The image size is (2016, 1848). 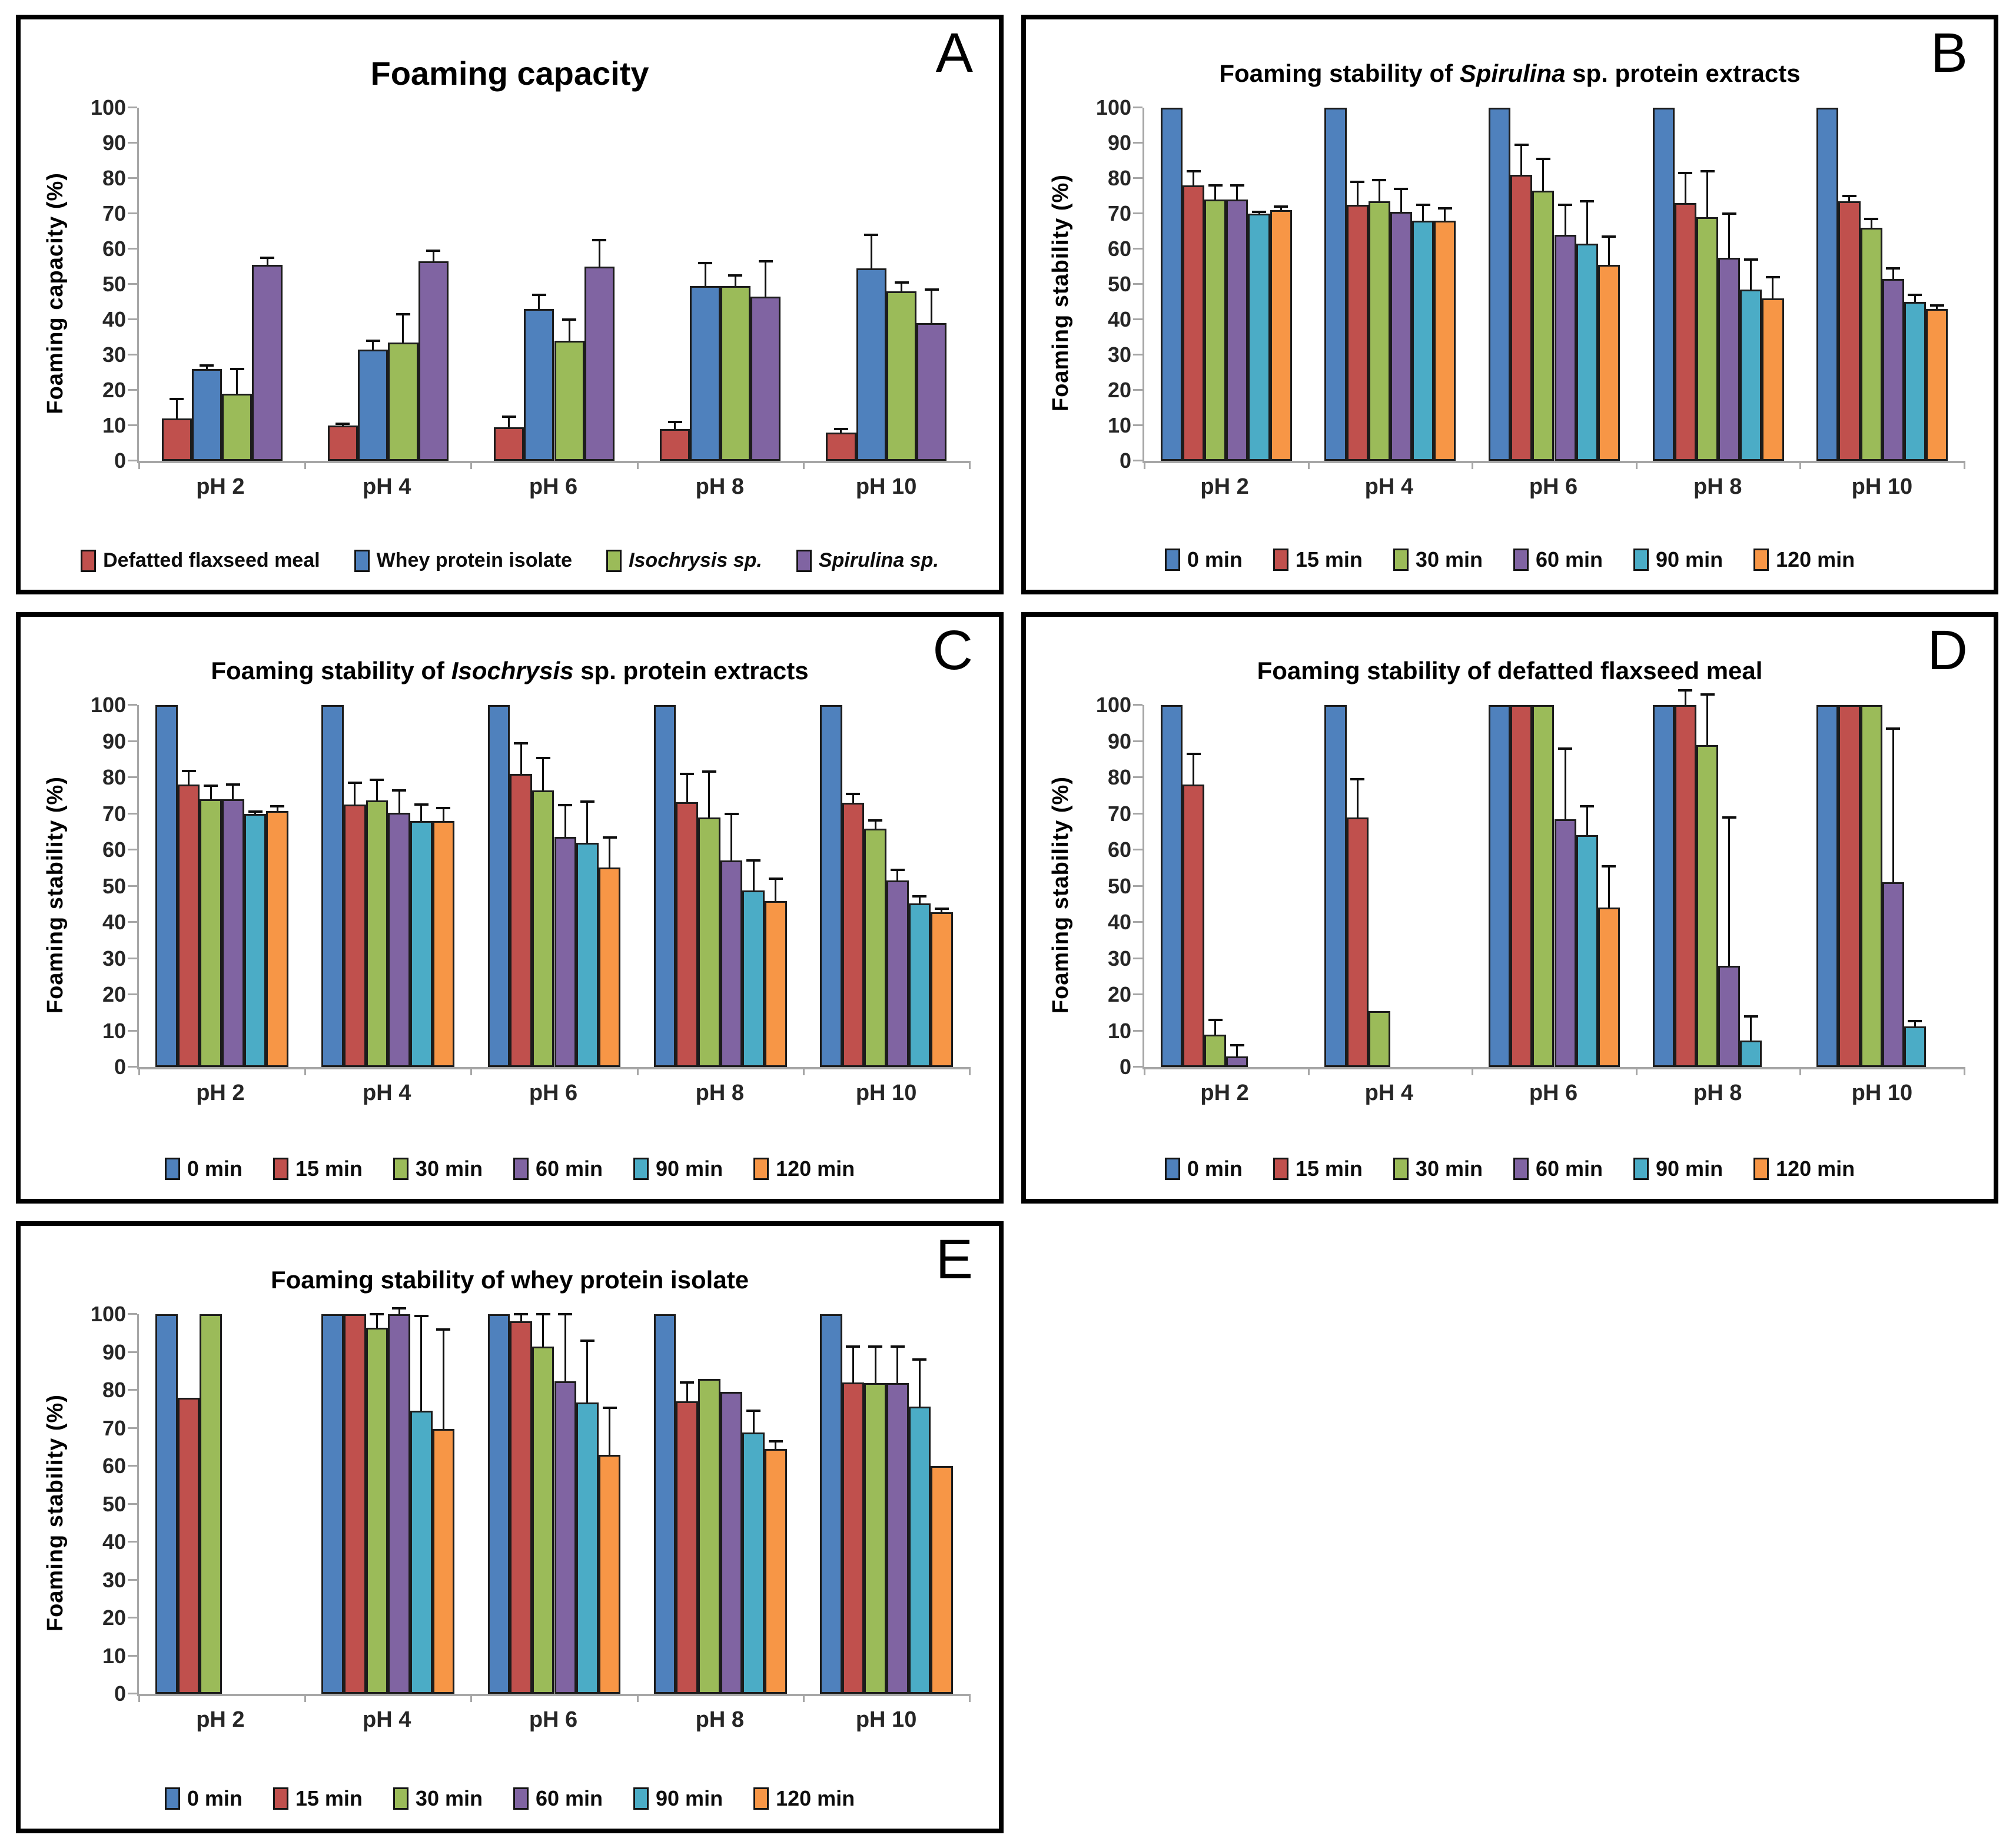 I want to click on x-axis-label: pH 10, so click(x=1882, y=486).